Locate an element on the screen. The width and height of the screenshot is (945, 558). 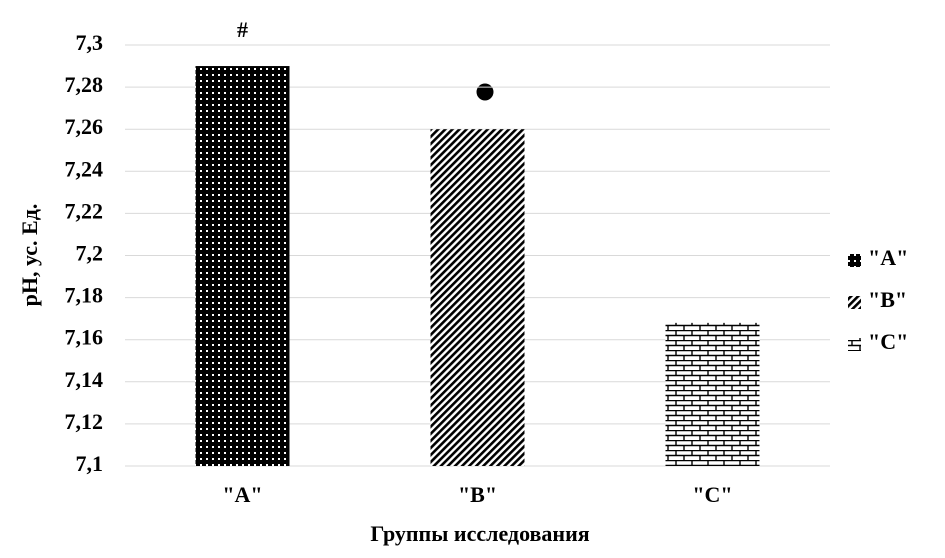
x-tick-label: "A" is located at coordinates (242, 494).